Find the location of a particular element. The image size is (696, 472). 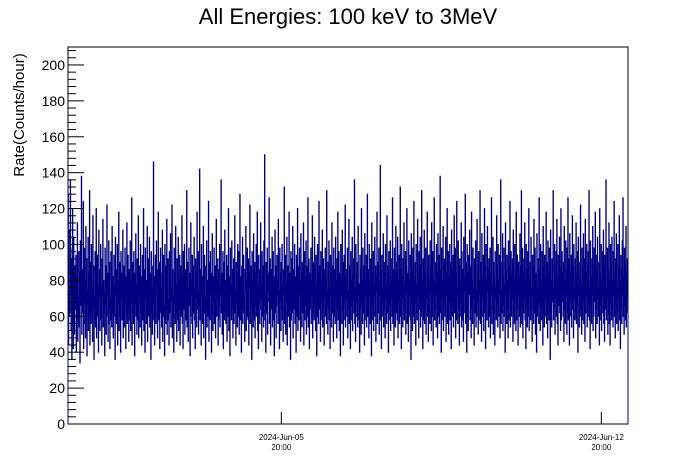

y-tick-label: 60 is located at coordinates (57, 316).